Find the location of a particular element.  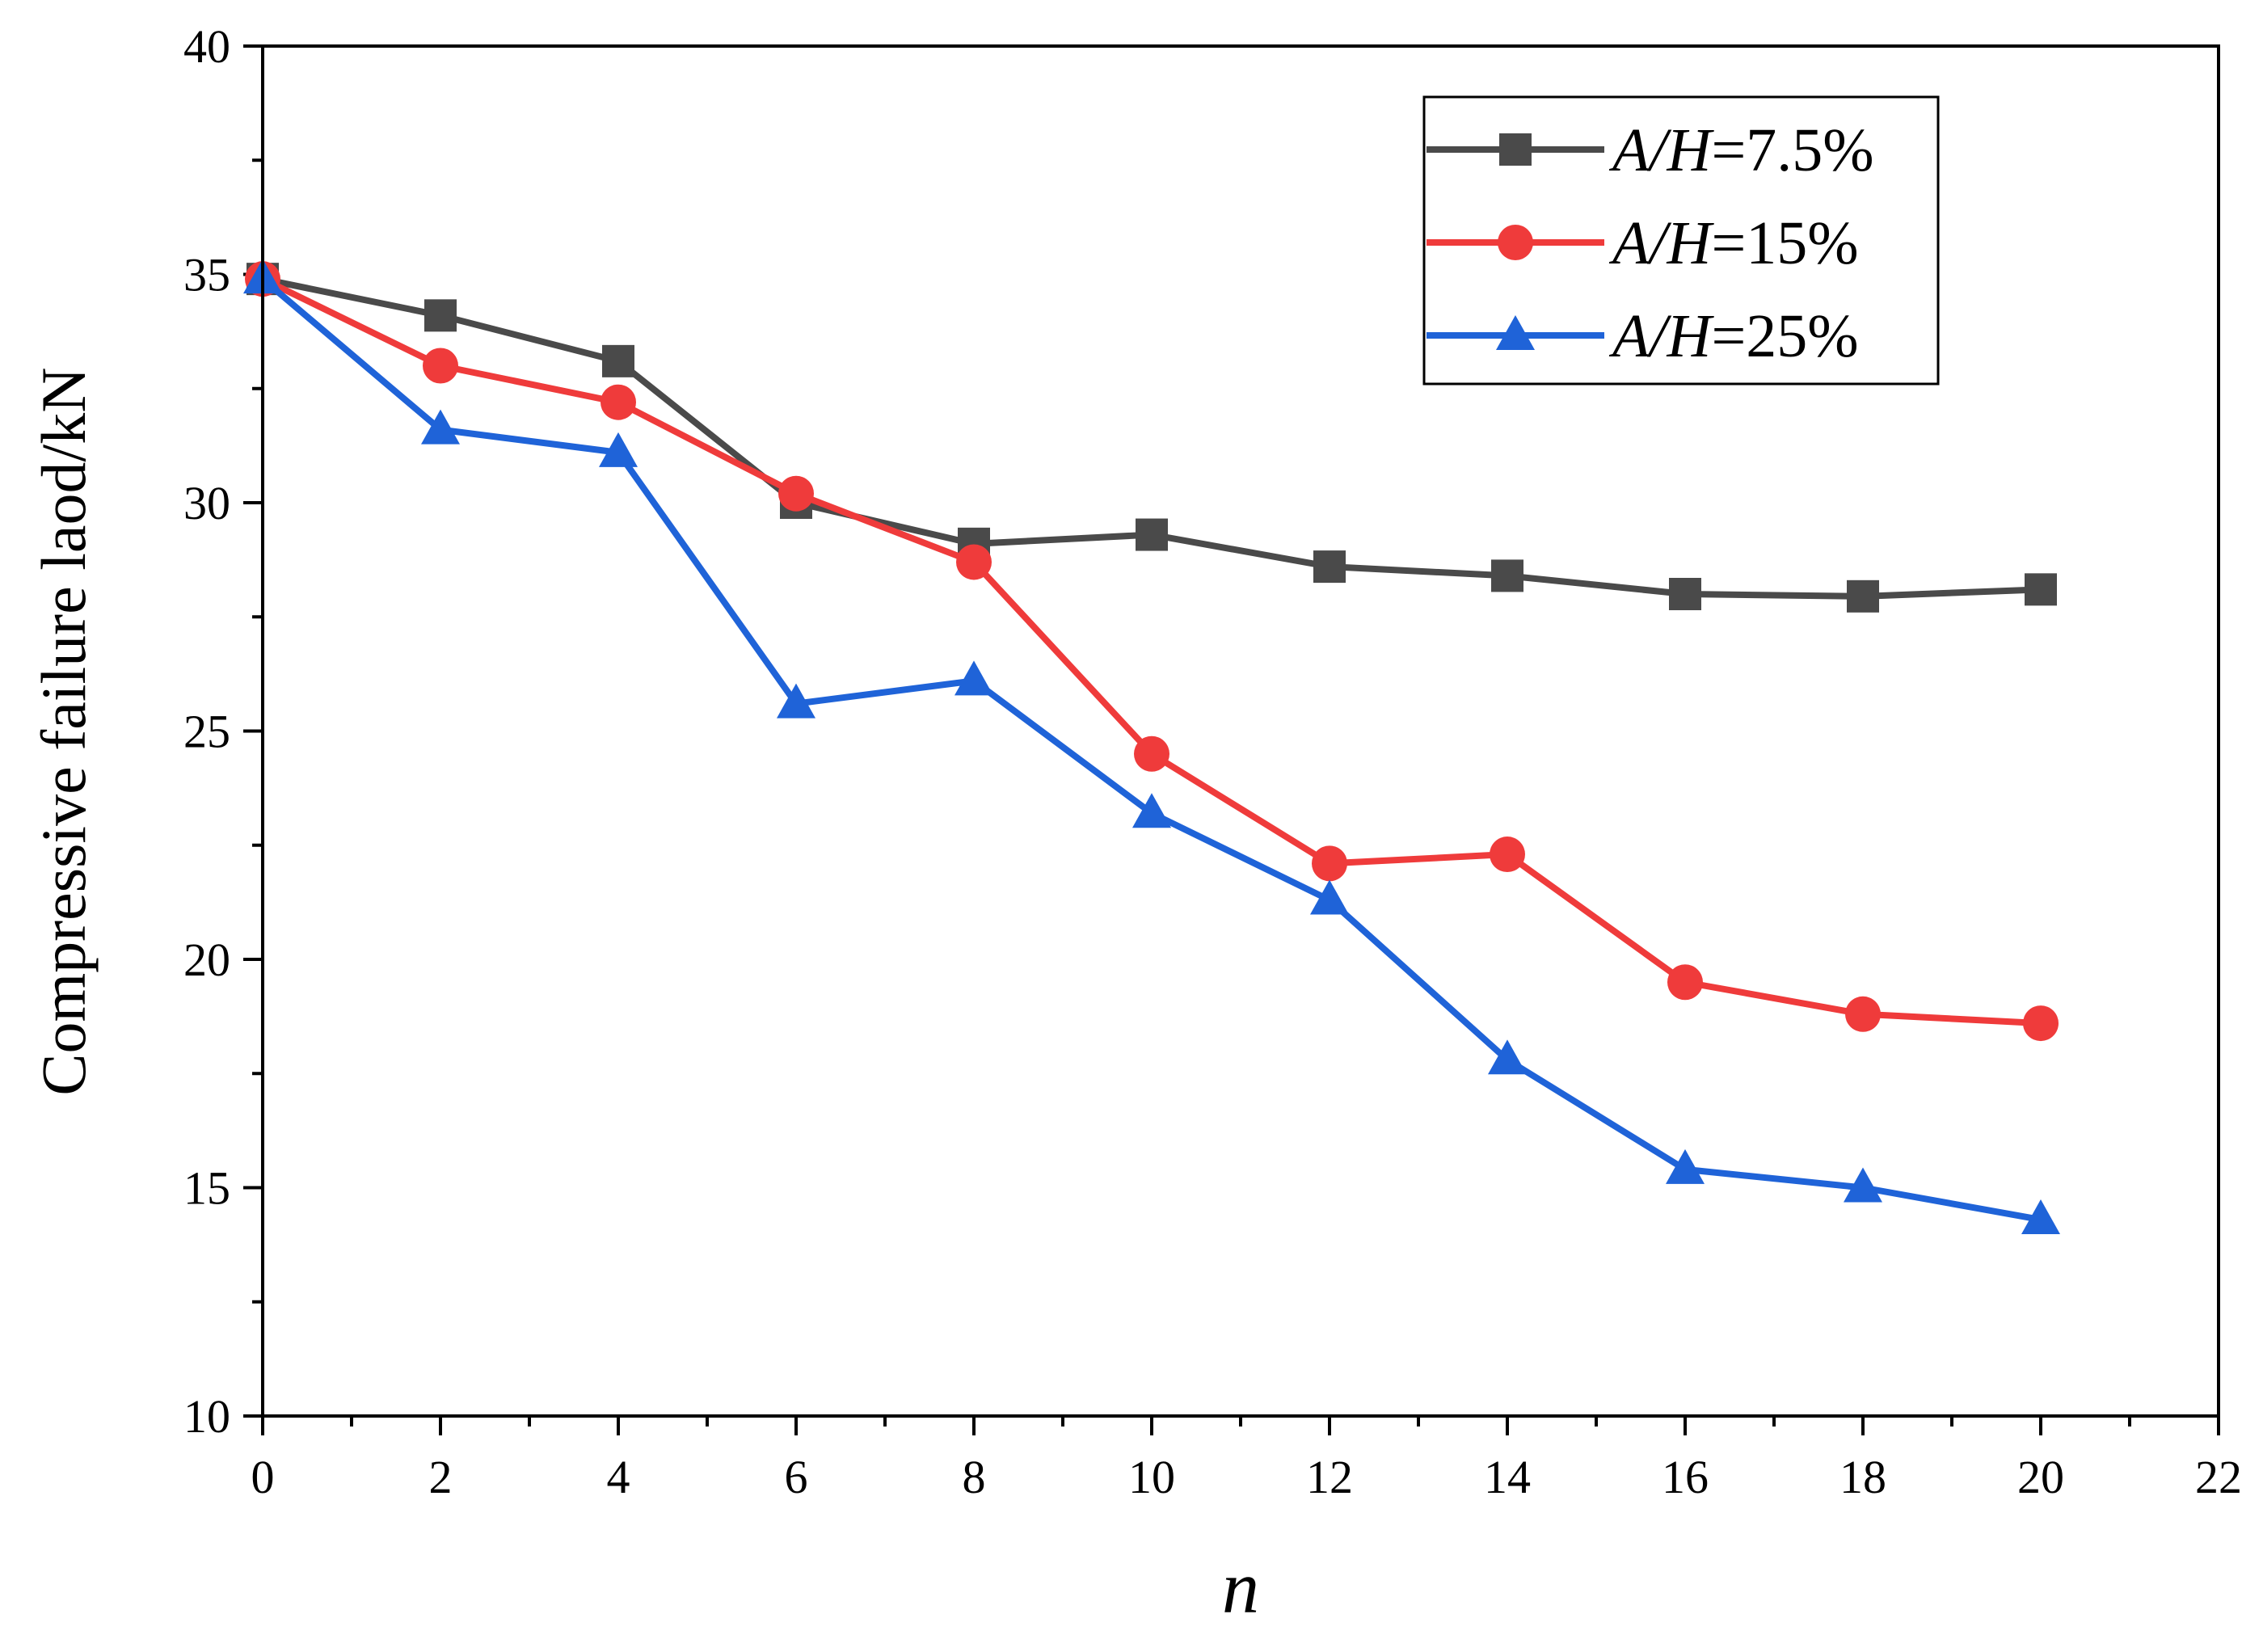

y-tick-label: 40 is located at coordinates (206, 46).